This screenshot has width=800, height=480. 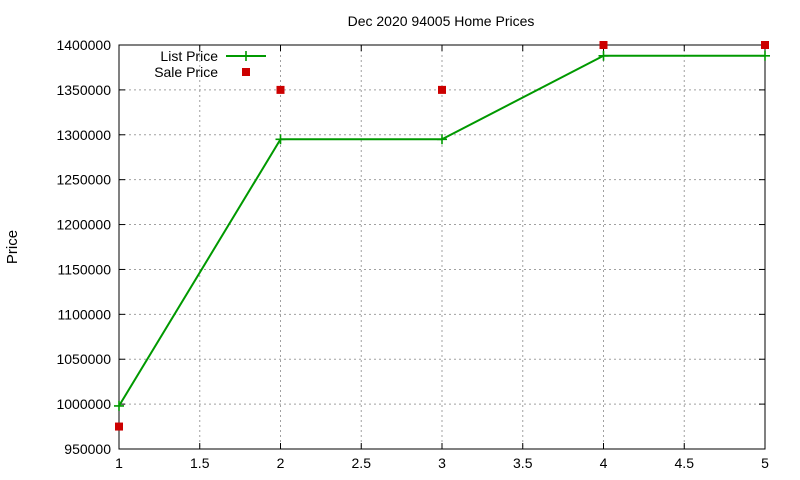 What do you see at coordinates (83, 359) in the screenshot?
I see `y-tick-label: 1050000` at bounding box center [83, 359].